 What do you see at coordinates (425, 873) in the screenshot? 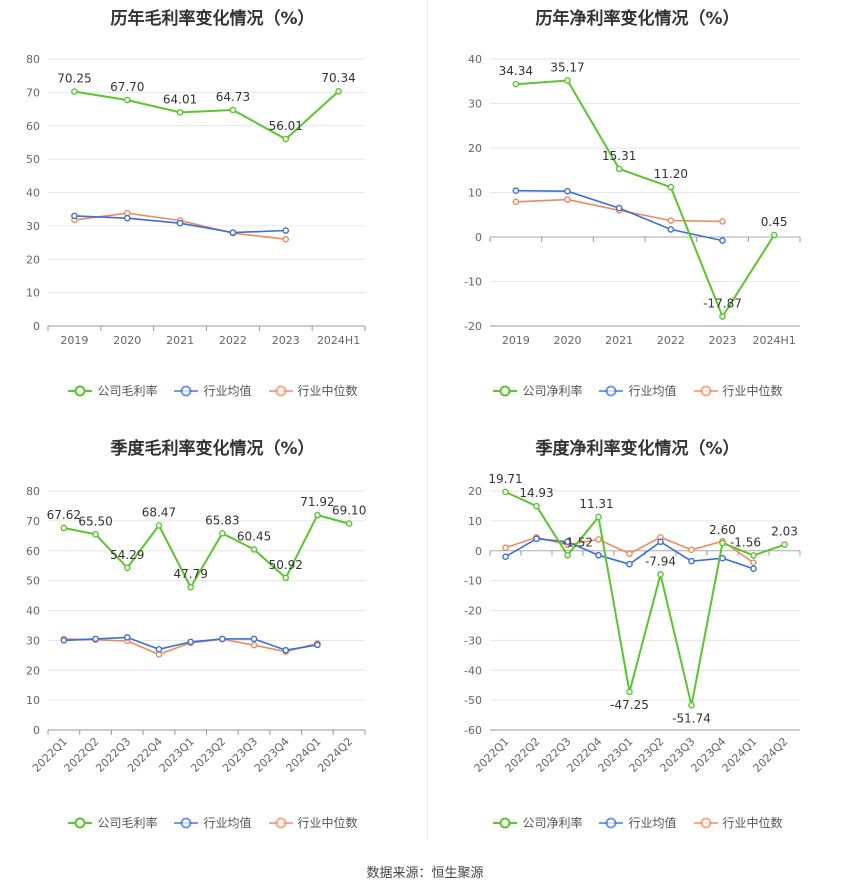
I see `data-source-label: 数据来源：恒生聚源` at bounding box center [425, 873].